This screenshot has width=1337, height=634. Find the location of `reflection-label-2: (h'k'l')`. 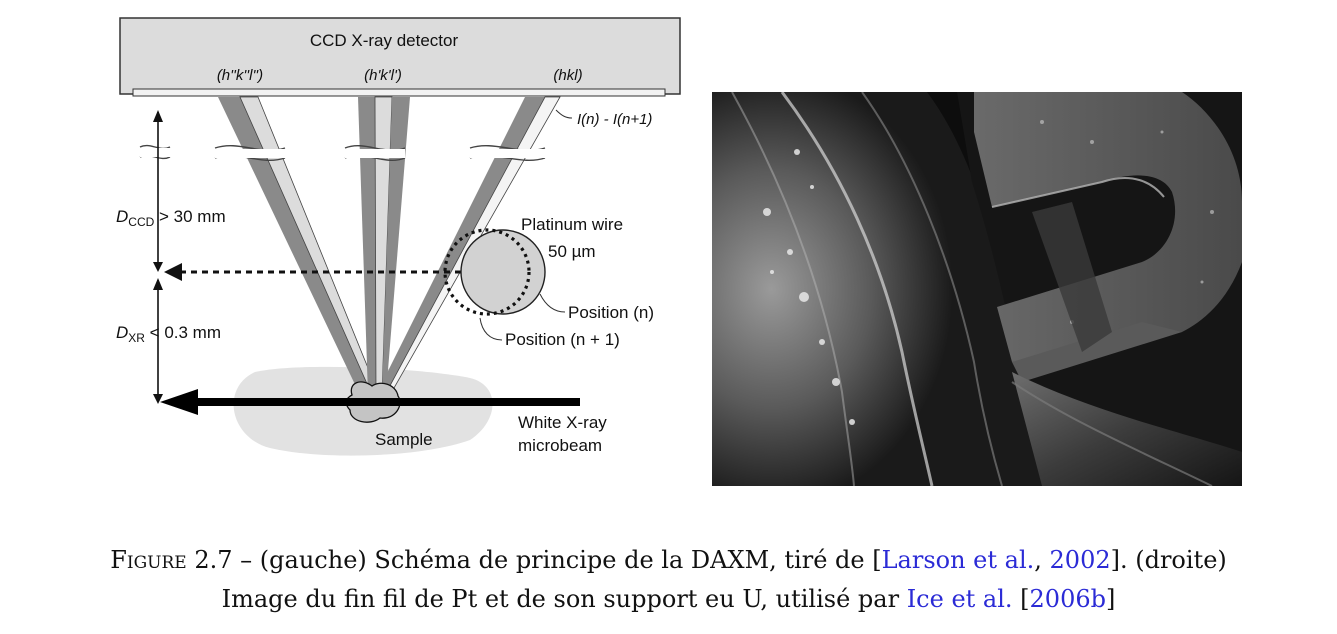

reflection-label-2: (h'k'l') is located at coordinates (383, 75).